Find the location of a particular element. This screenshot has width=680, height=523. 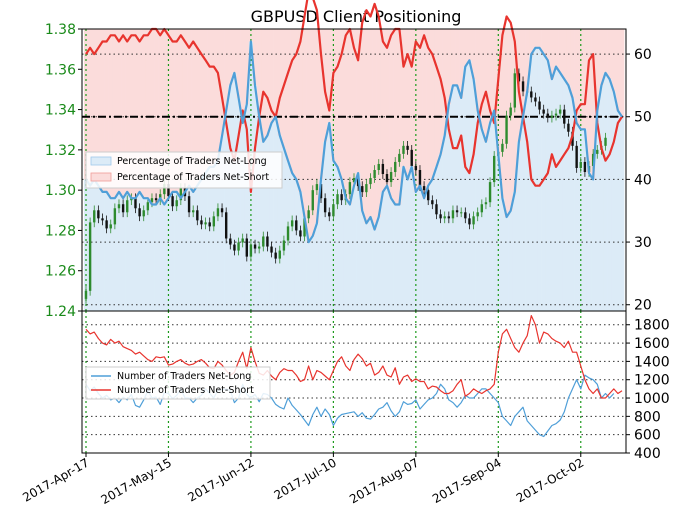

legend-net-short-pct: Percentage of Traders Net-Short is located at coordinates (193, 177).